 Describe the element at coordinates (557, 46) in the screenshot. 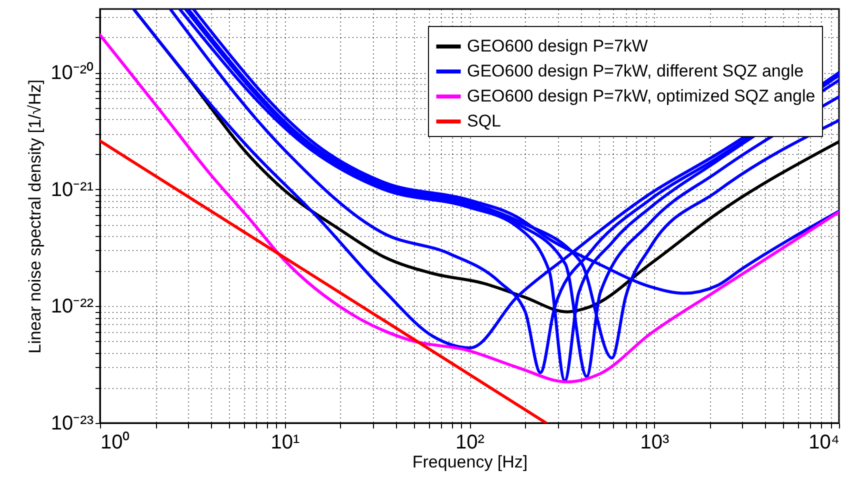

I see `legend-label: GEO600 design P=7kW` at that location.